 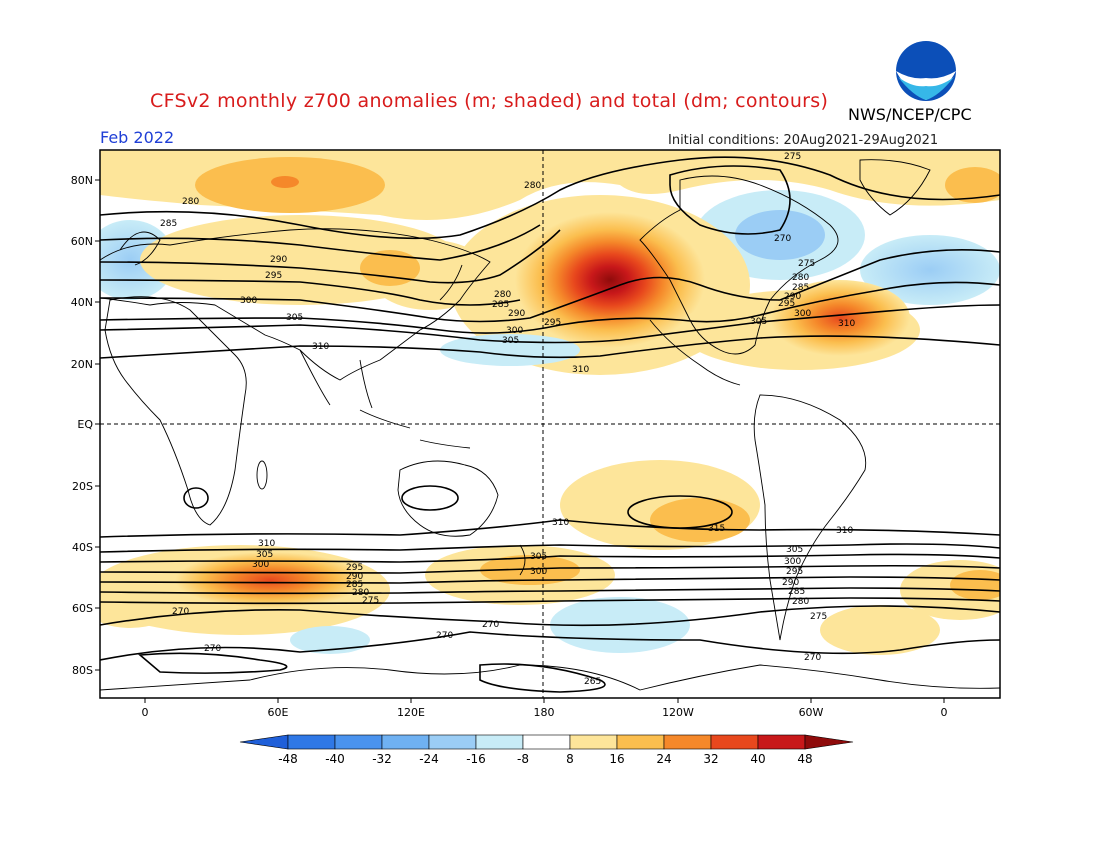 What do you see at coordinates (82, 486) in the screenshot?
I see `lat-label: 20S` at bounding box center [82, 486].